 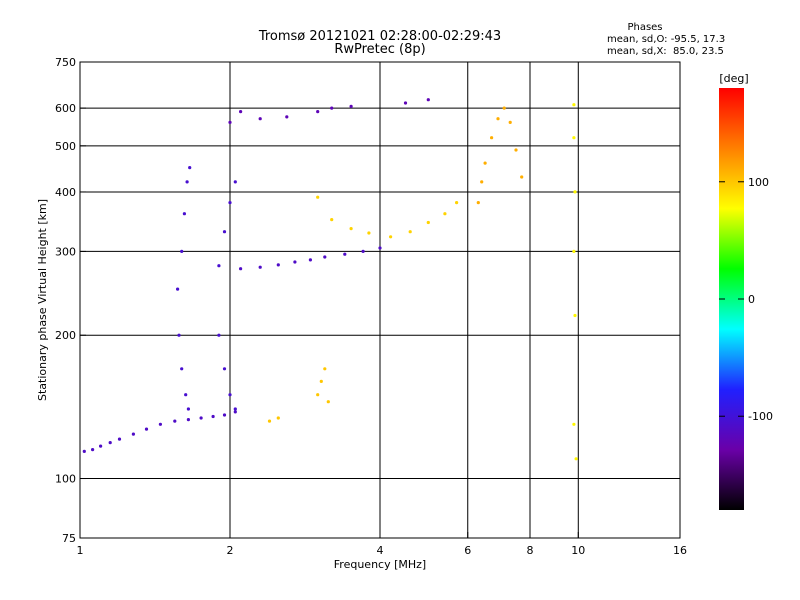 I want to click on y-tick-label: 500, so click(x=65, y=146).